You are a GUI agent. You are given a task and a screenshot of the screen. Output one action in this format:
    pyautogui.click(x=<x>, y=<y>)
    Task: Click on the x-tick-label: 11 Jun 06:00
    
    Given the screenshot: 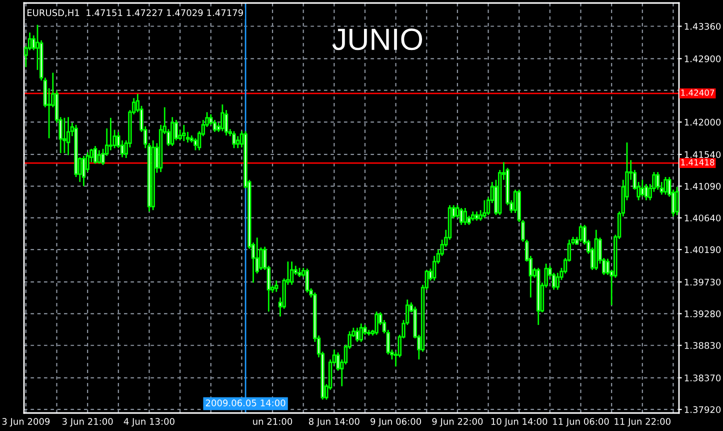 What is the action you would take?
    pyautogui.click(x=581, y=422)
    